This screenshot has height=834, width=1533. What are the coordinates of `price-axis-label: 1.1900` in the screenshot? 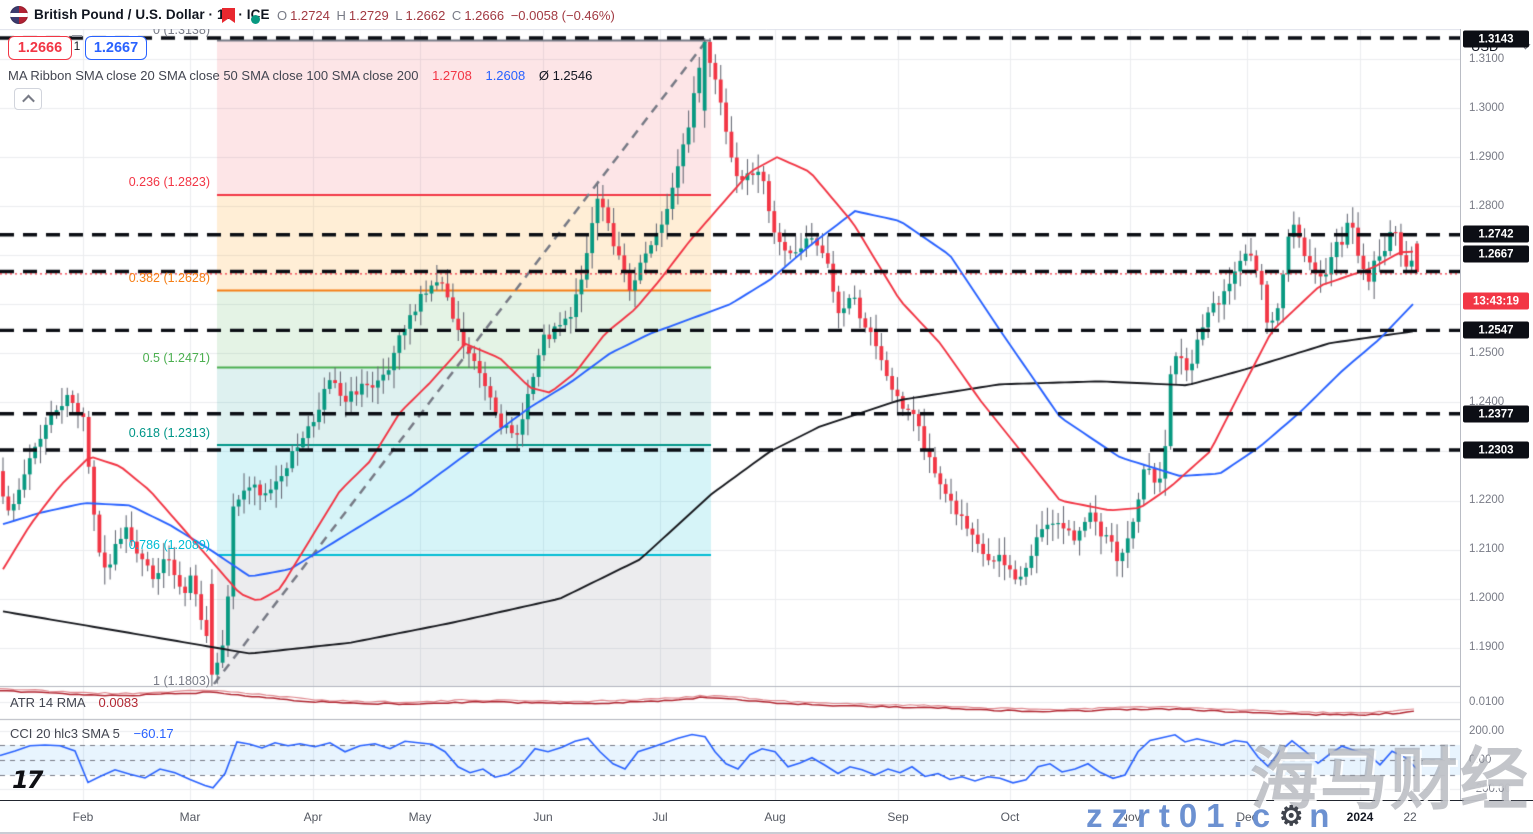 It's located at (1487, 647).